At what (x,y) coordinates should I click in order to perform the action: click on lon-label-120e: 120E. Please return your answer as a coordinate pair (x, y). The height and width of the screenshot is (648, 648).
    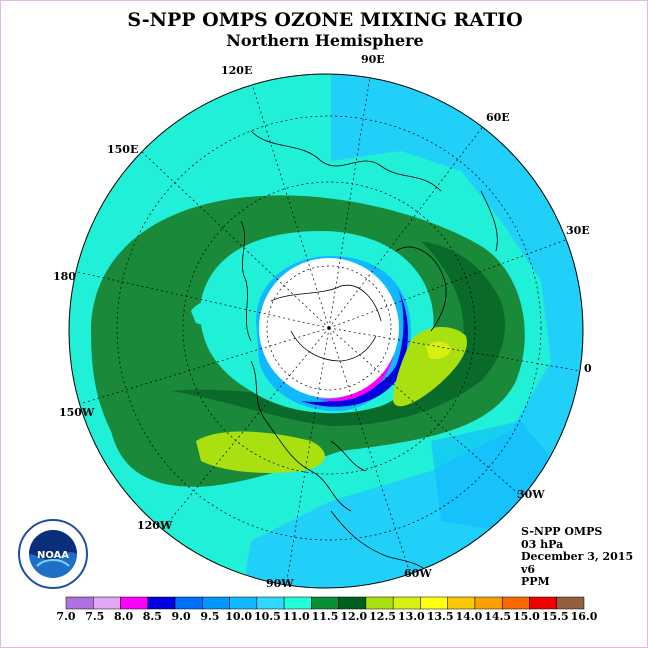
    Looking at the image, I should click on (236, 70).